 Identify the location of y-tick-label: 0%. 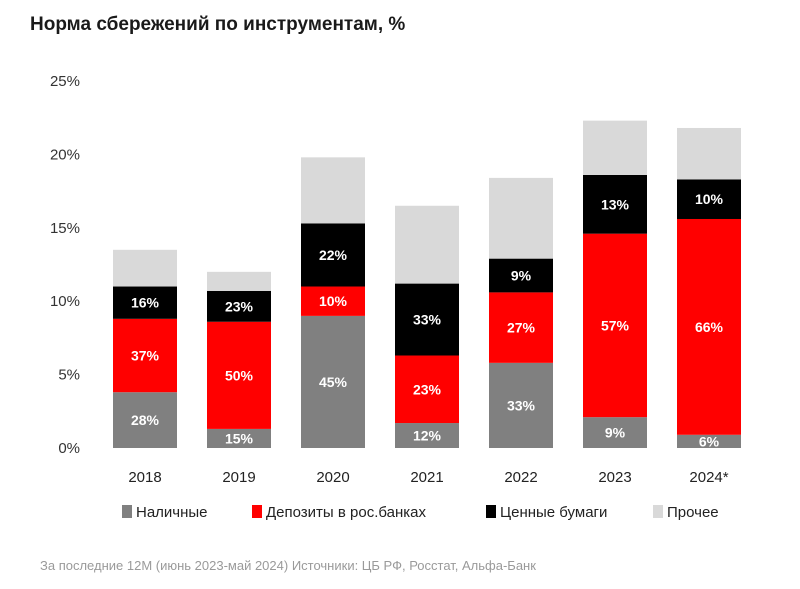
(69, 448).